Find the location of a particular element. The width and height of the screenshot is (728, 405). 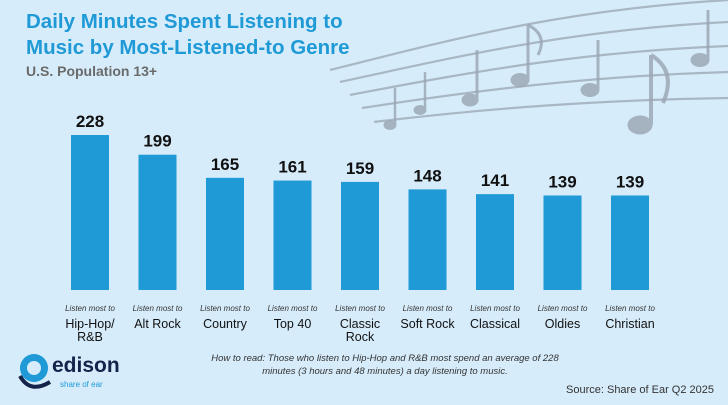

category-label: Soft Rock is located at coordinates (427, 324).